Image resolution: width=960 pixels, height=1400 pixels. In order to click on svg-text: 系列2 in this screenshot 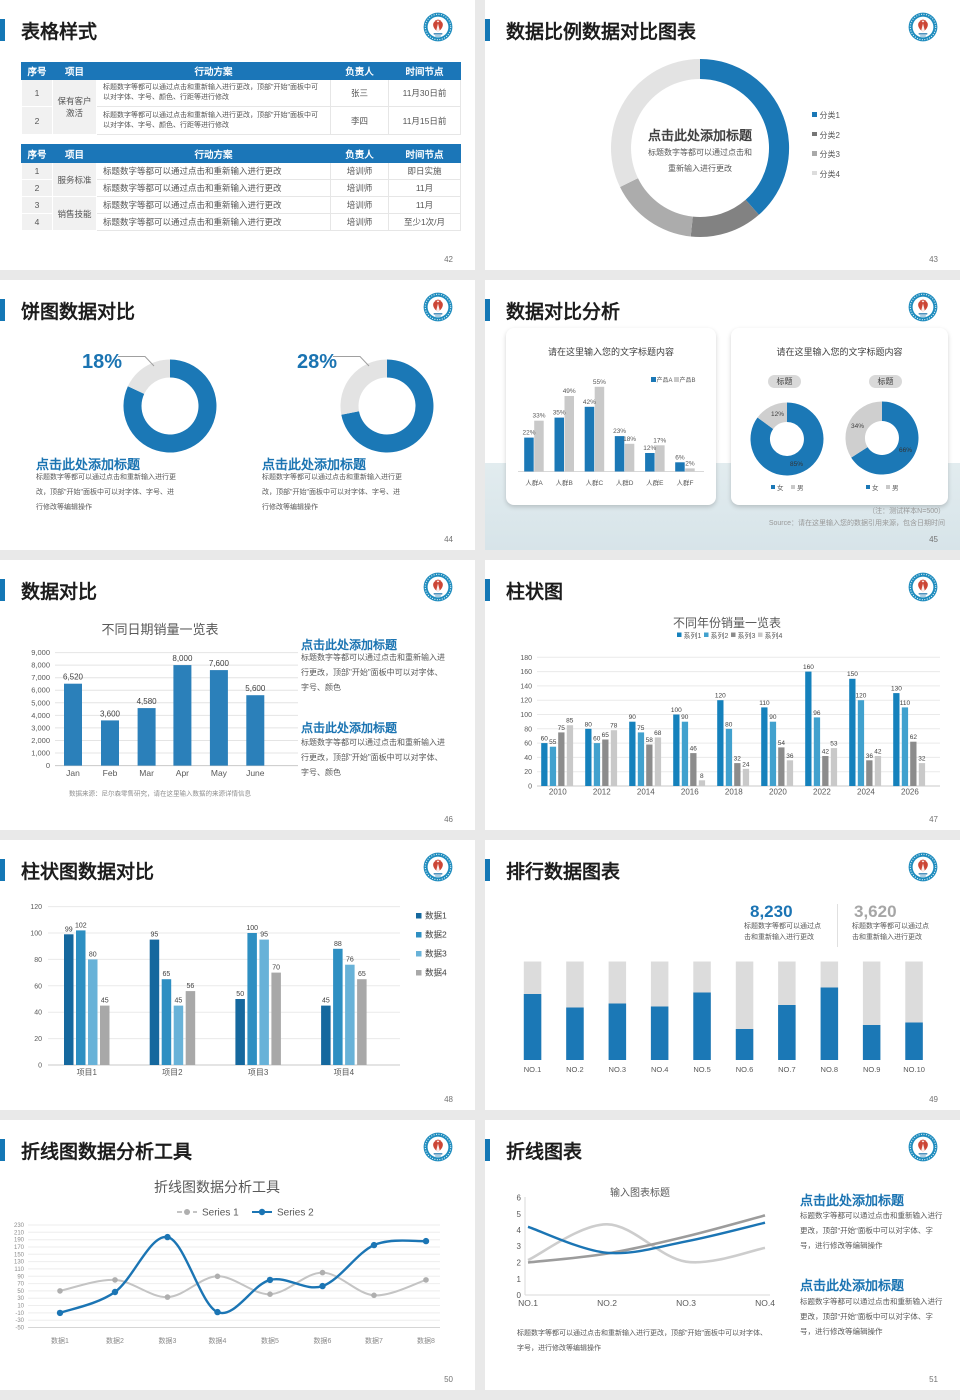, I will do `click(720, 635)`.